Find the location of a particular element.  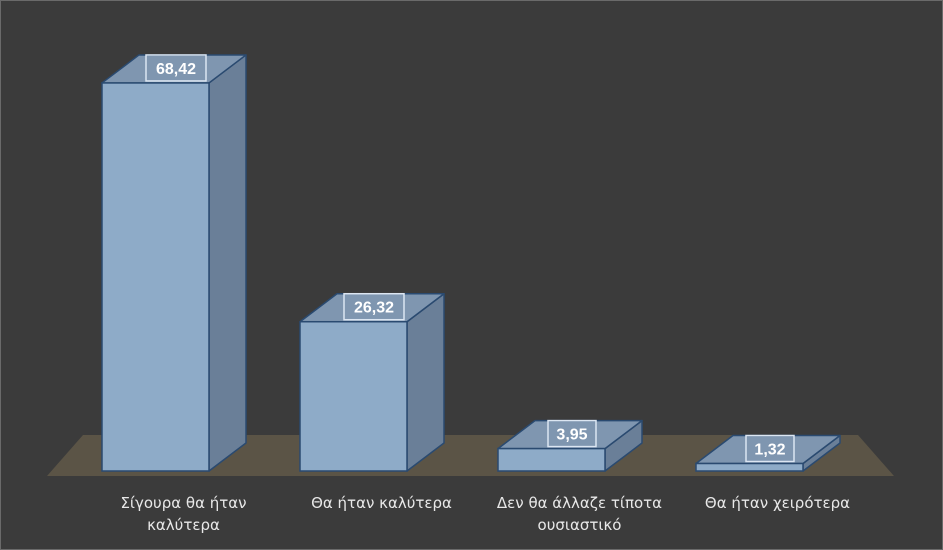

category-label-line: ουσιαστικό is located at coordinates (580, 525).